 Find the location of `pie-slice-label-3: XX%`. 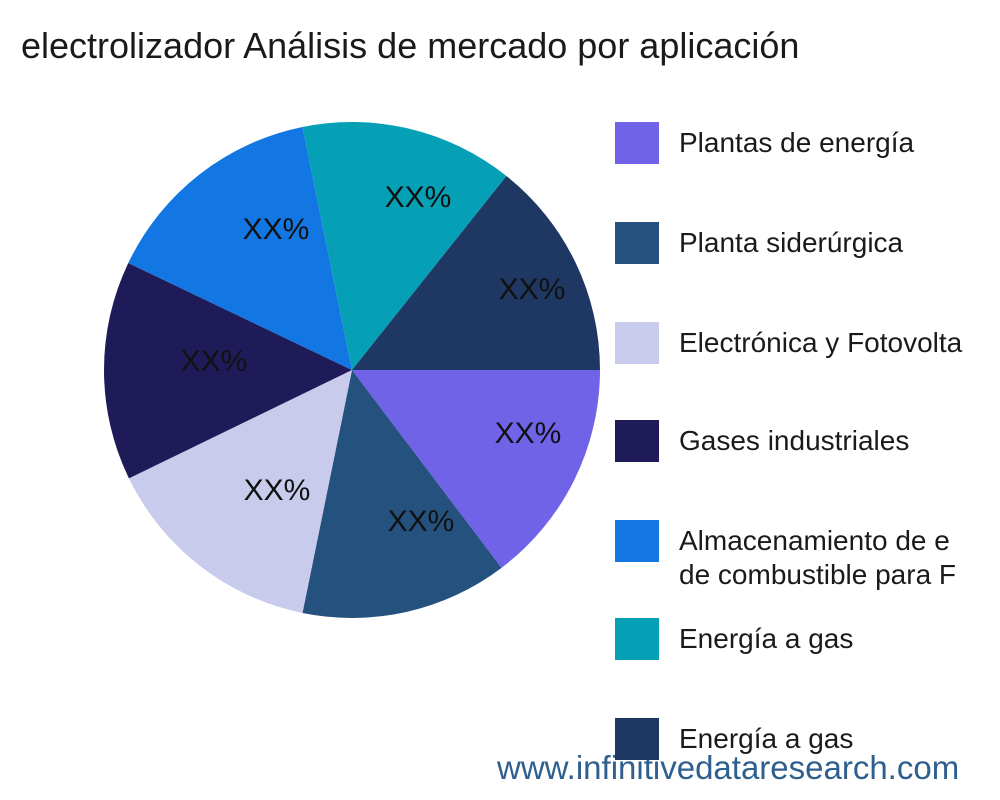

pie-slice-label-3: XX% is located at coordinates (277, 490).